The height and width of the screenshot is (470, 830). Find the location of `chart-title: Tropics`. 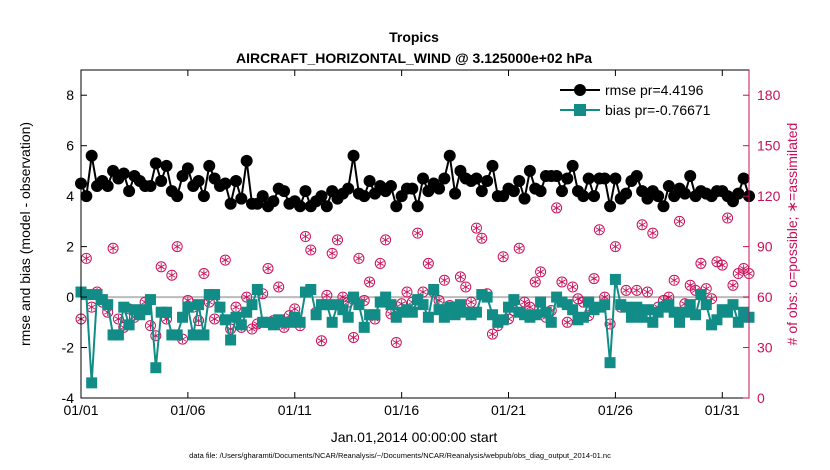

chart-title: Tropics is located at coordinates (414, 37).